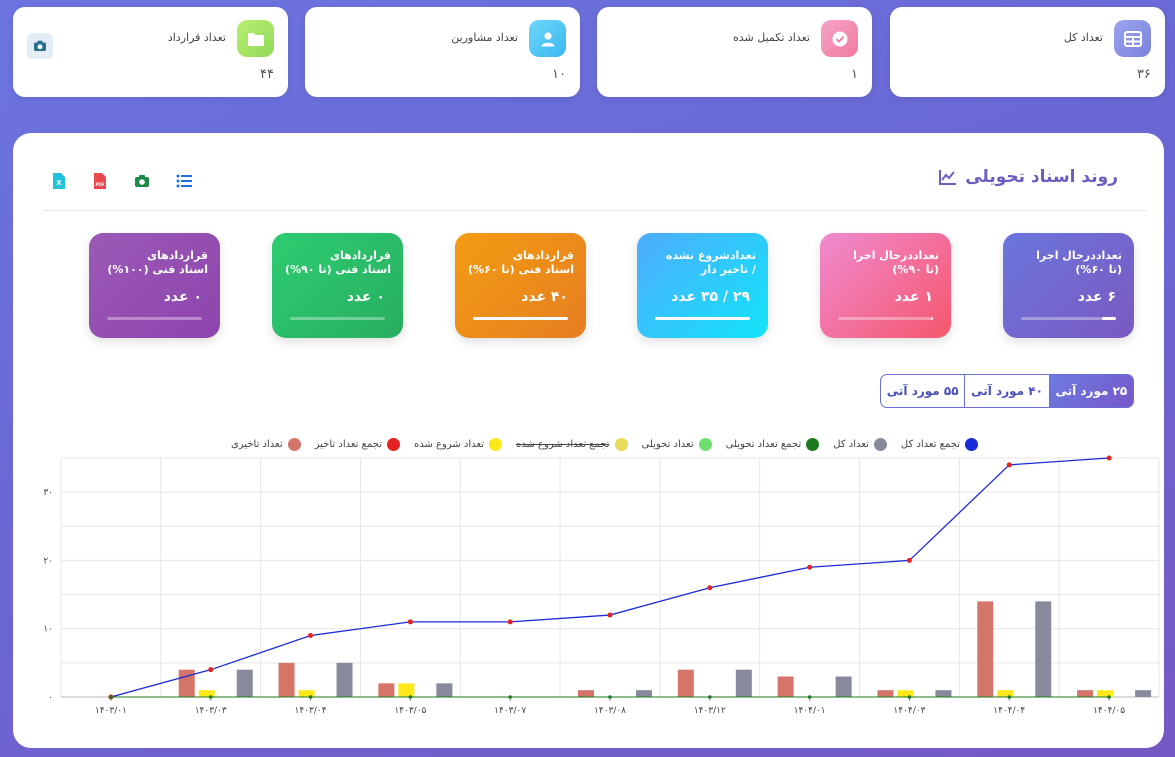  Describe the element at coordinates (610, 711) in the screenshot. I see `x-tick-label: ۱۴۰۳/۰۸` at that location.